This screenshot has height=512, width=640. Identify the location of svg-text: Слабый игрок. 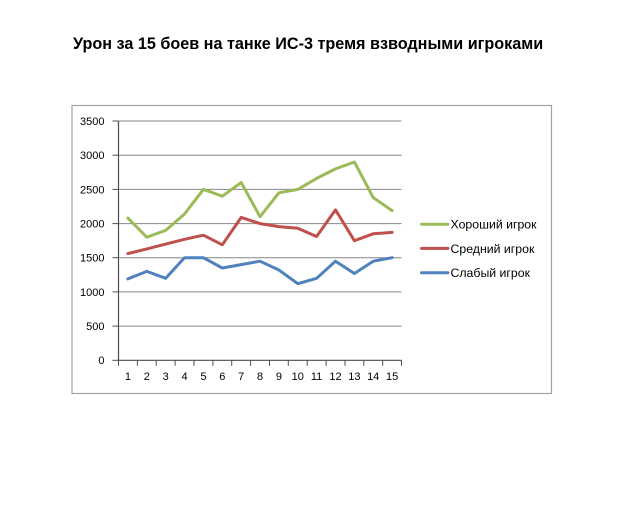
(491, 273).